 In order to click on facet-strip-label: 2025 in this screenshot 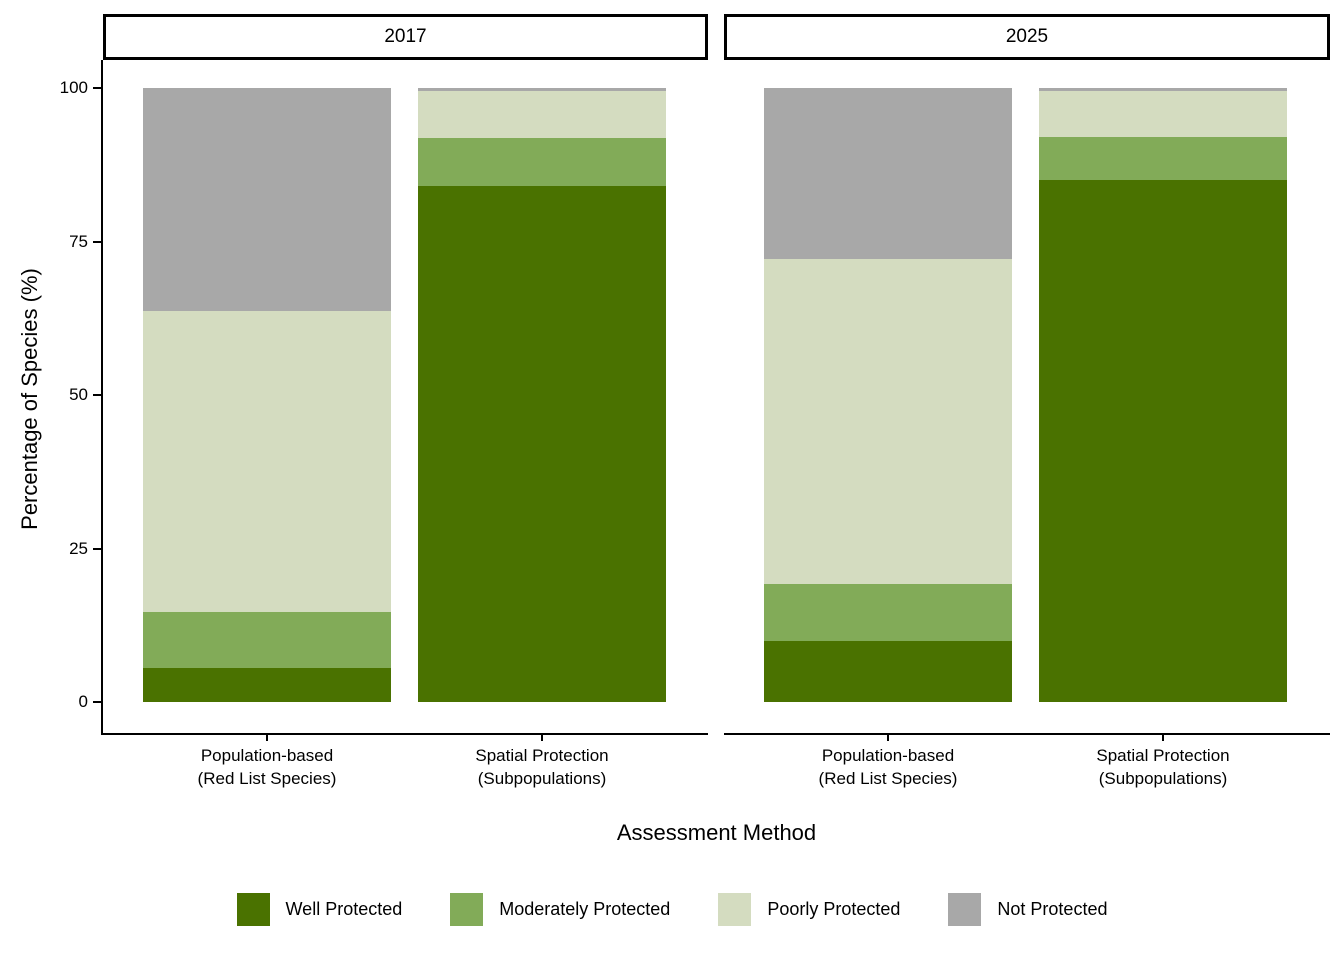, I will do `click(1027, 36)`.